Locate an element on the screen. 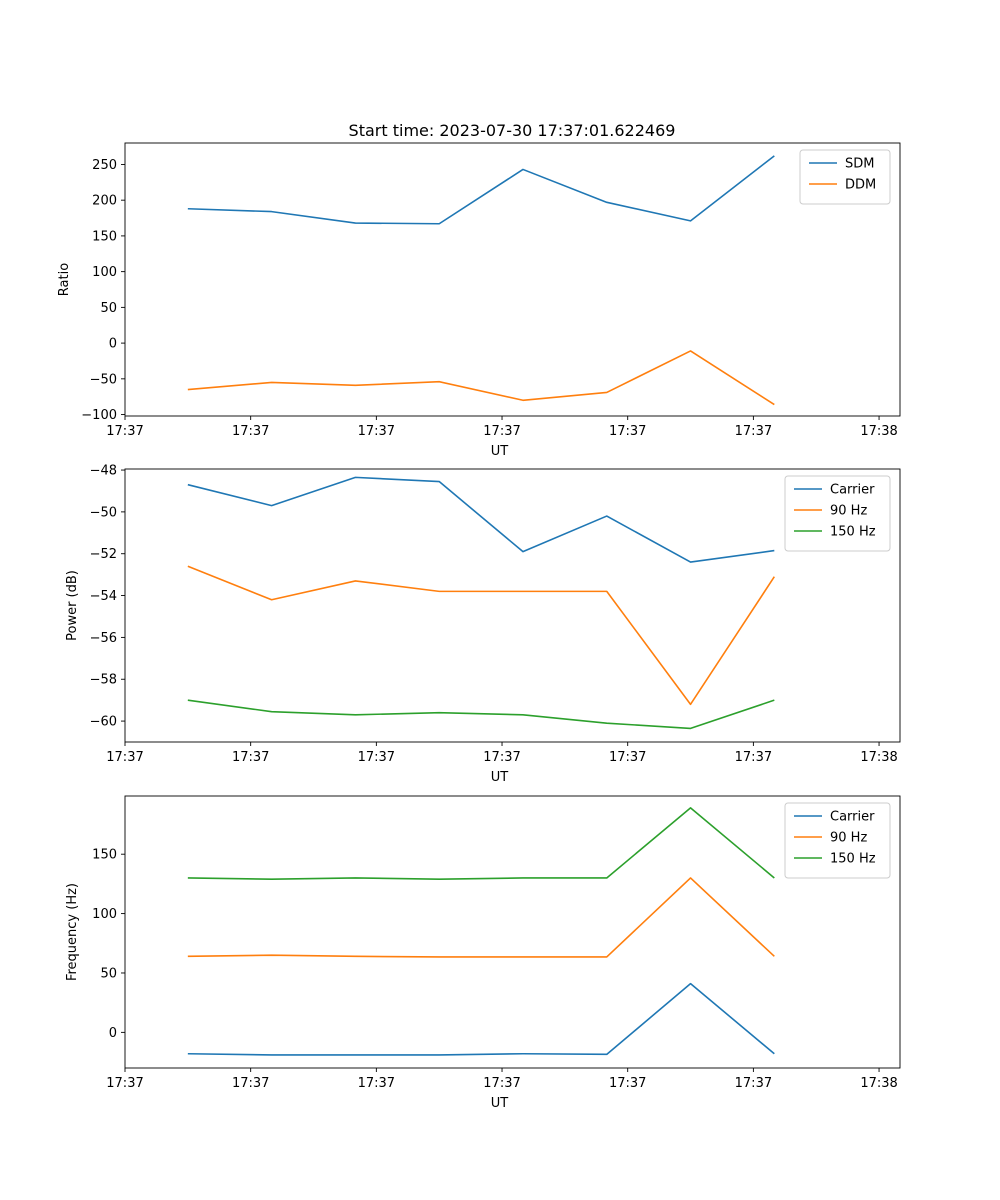 This screenshot has height=1200, width=1000. power-y-tick-label: −48 is located at coordinates (103, 471).